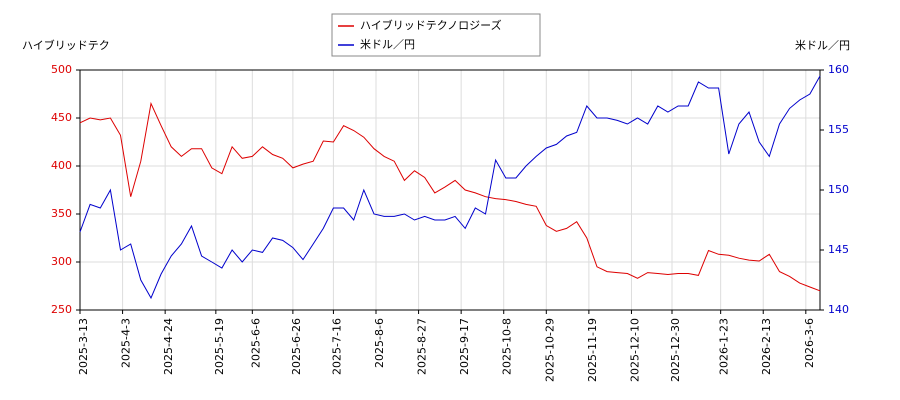 The height and width of the screenshot is (400, 900). Describe the element at coordinates (549, 350) in the screenshot. I see `x-tick-label: 2025-10-29` at that location.